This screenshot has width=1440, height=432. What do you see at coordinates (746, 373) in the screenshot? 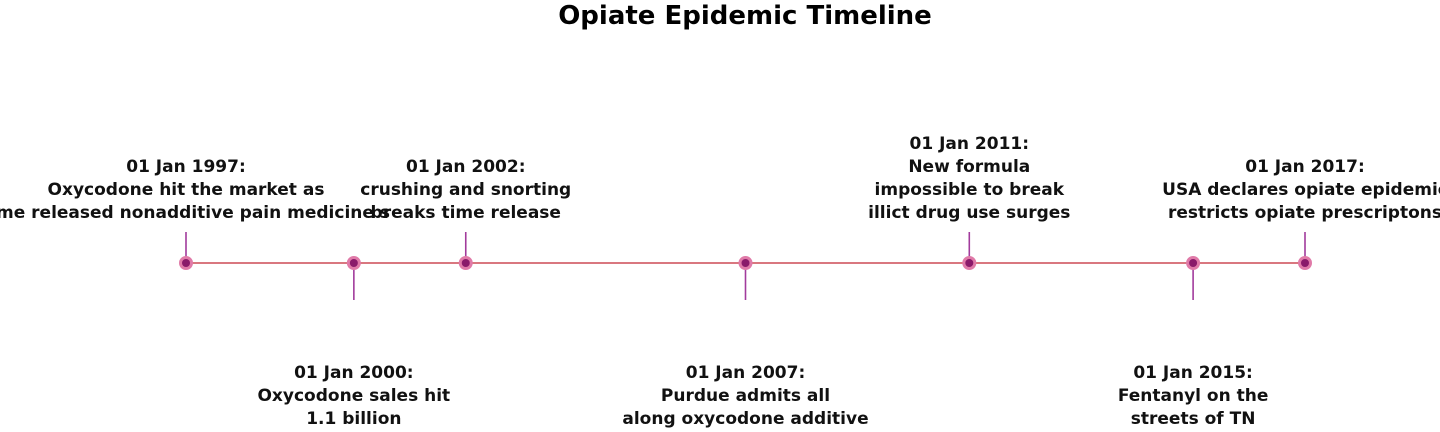
I see `event-date-label: 01 Jan 2007:` at bounding box center [746, 373].